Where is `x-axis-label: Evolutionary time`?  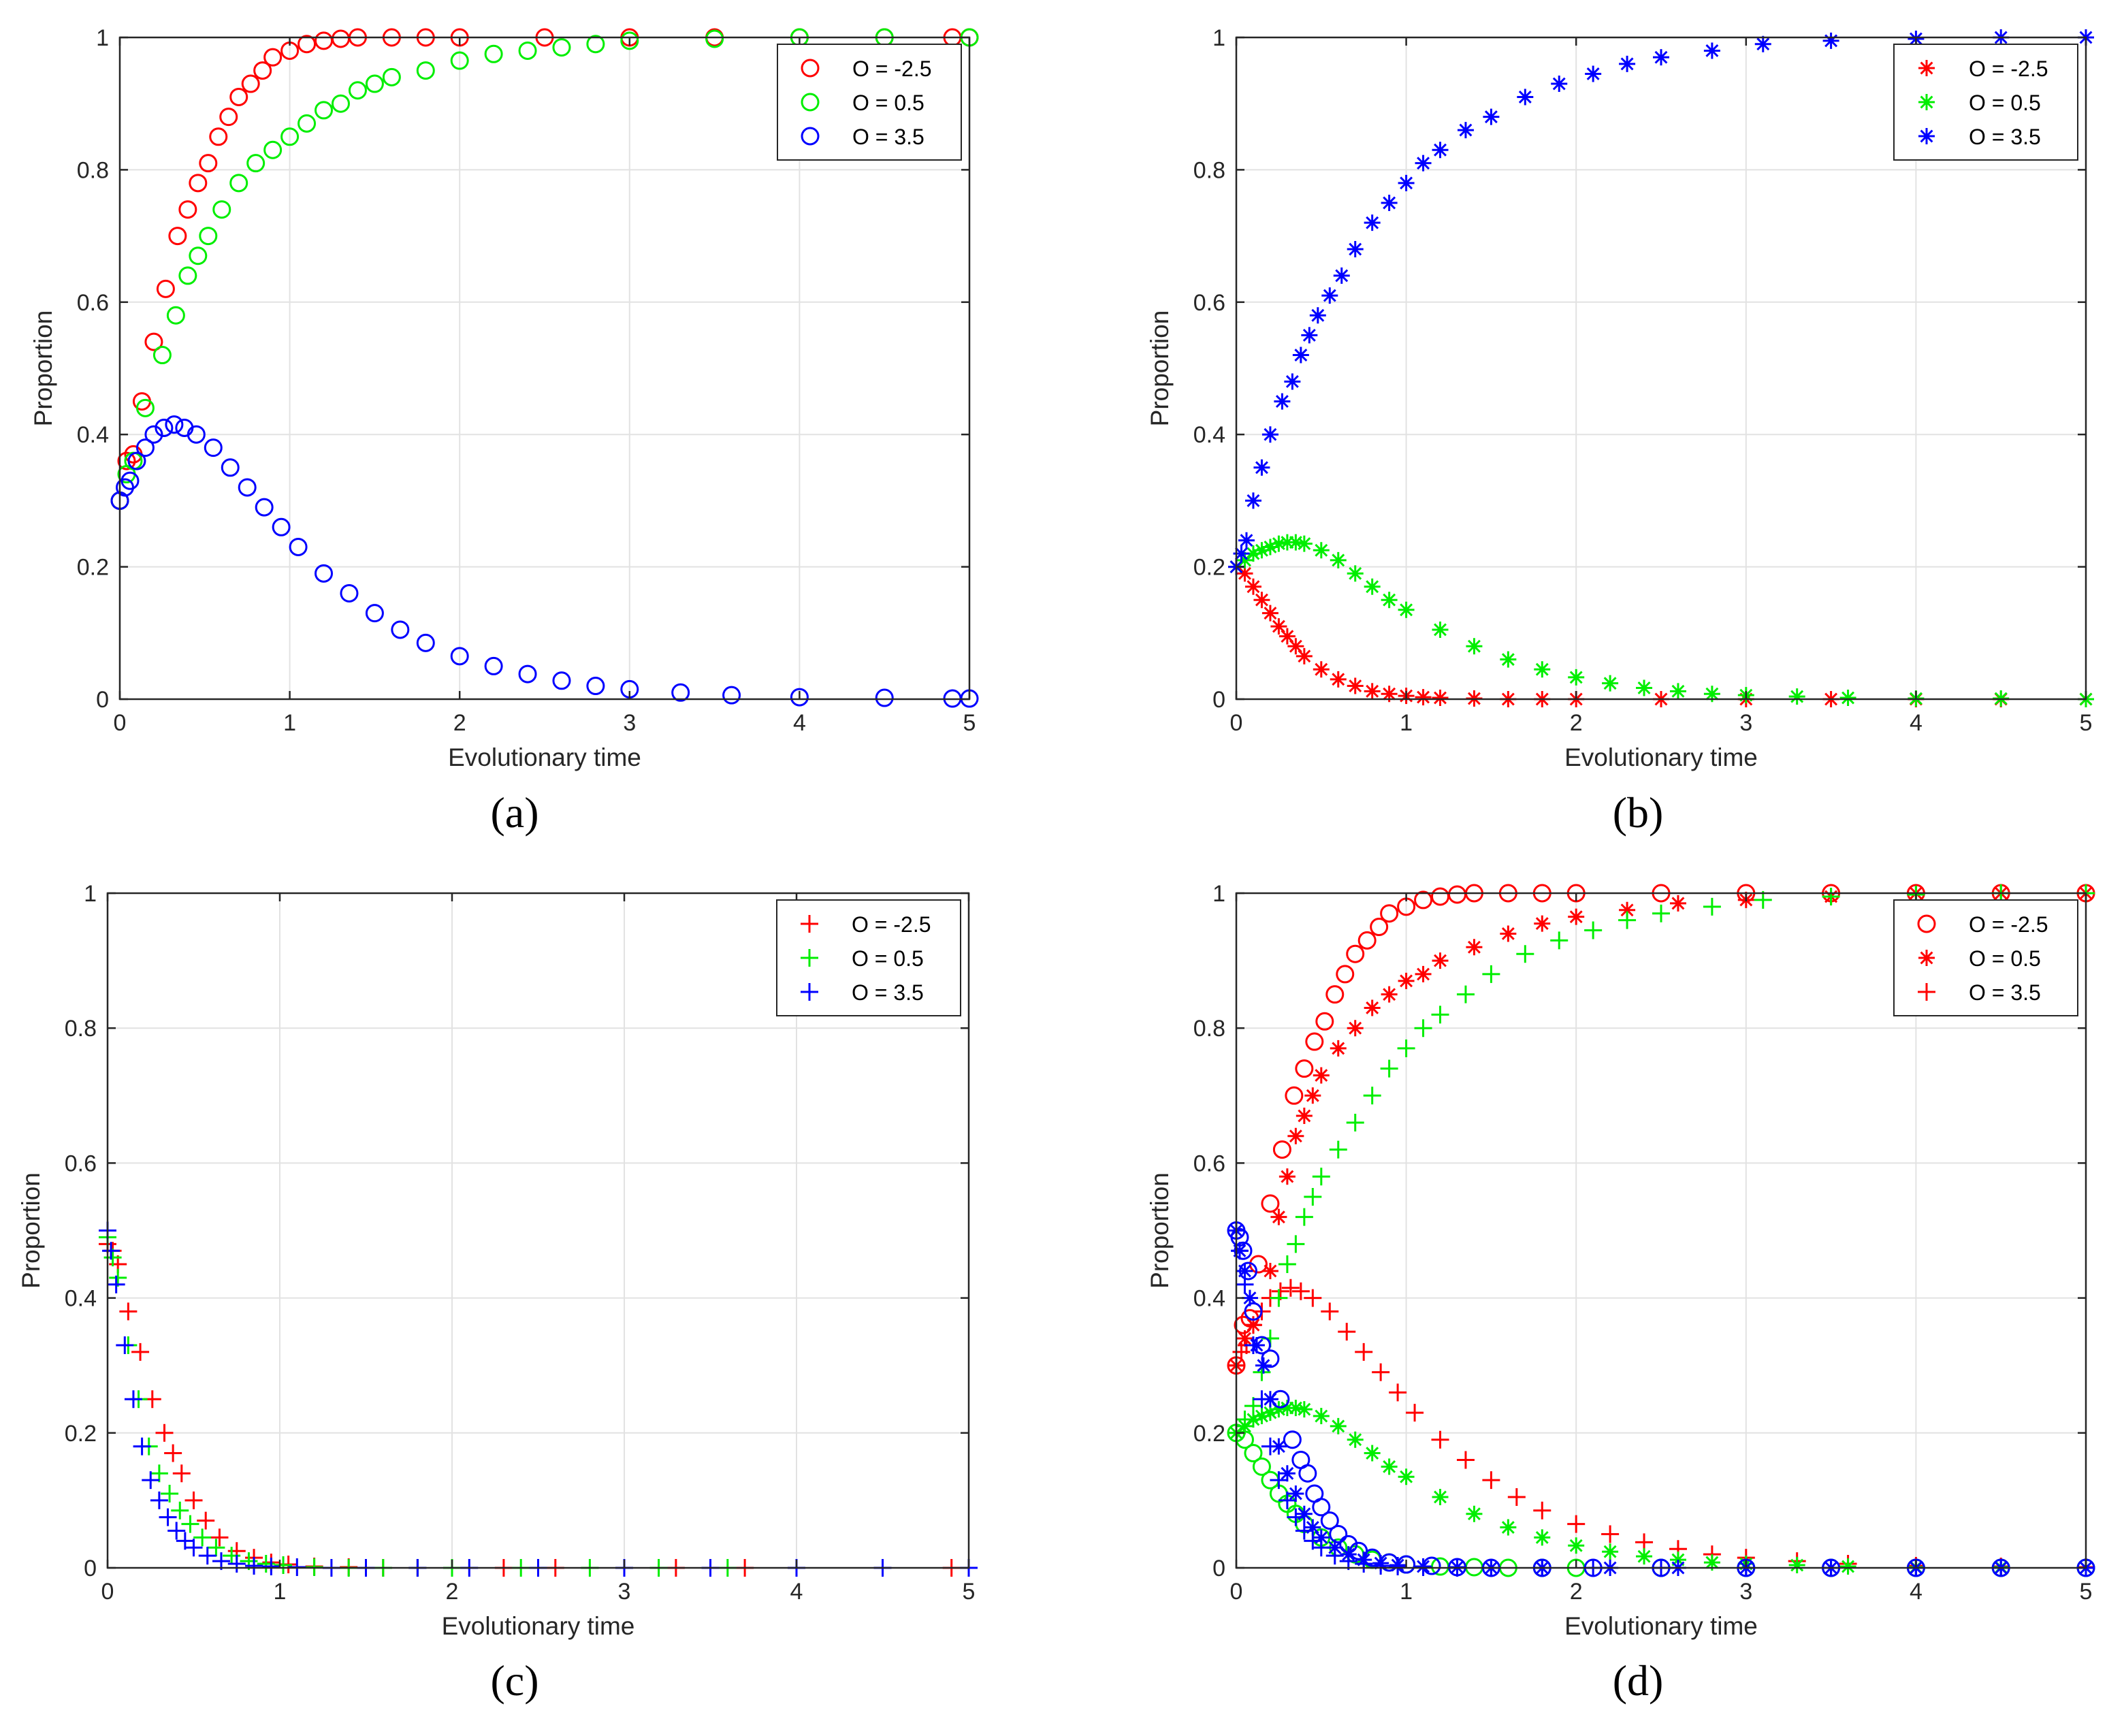 x-axis-label: Evolutionary time is located at coordinates (544, 757).